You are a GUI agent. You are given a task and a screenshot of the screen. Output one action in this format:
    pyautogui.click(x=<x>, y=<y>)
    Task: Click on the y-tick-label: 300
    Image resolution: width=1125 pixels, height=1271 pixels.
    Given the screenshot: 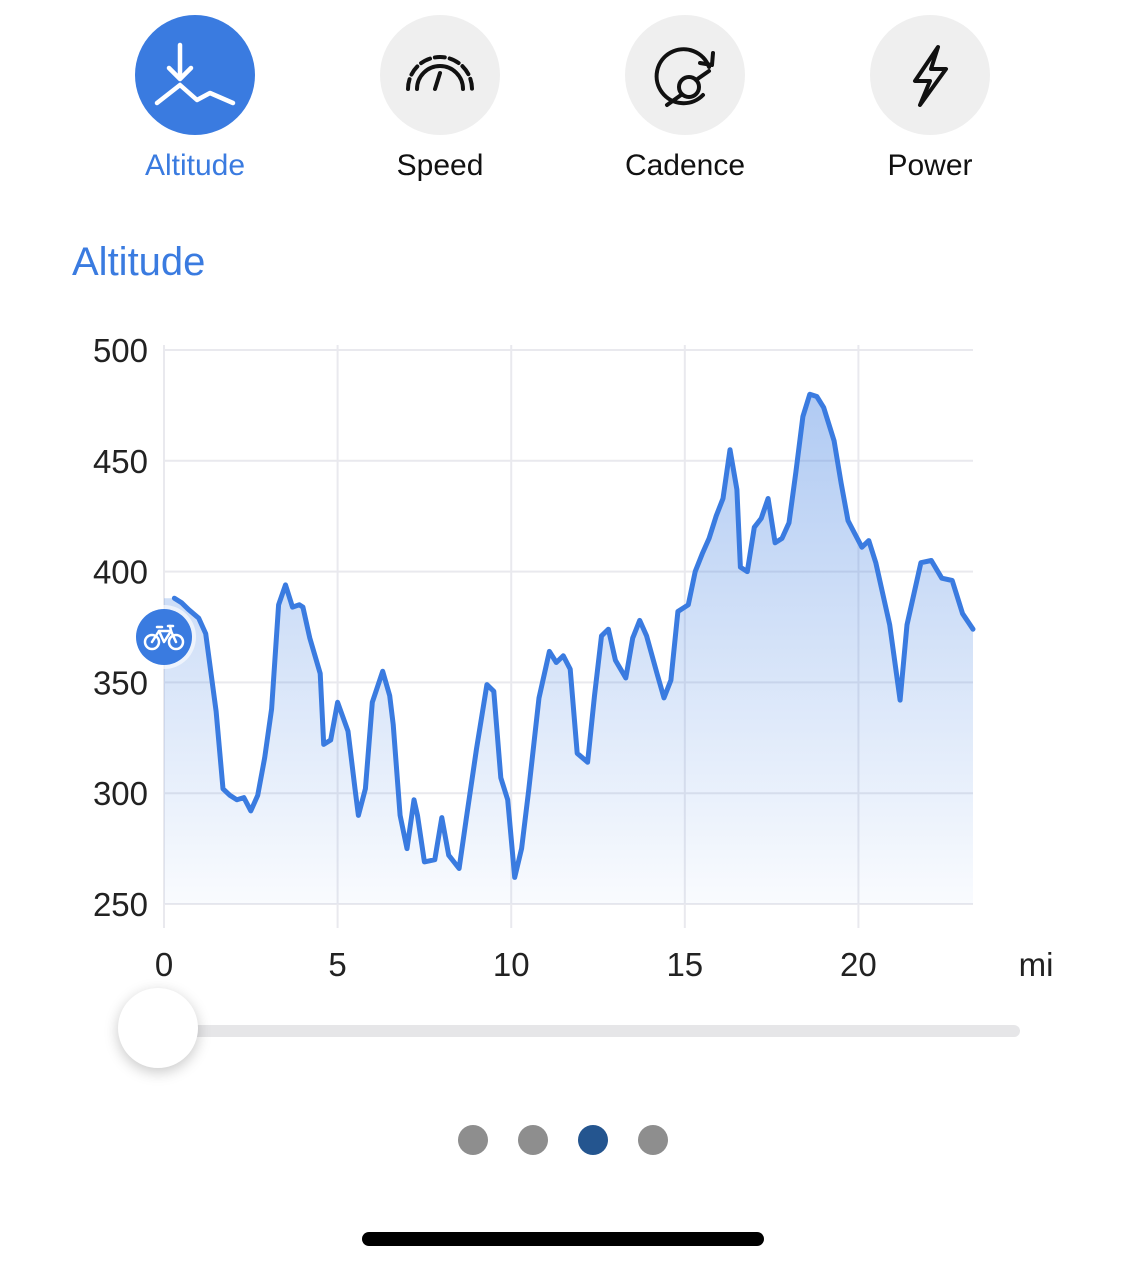 What is the action you would take?
    pyautogui.click(x=120, y=793)
    